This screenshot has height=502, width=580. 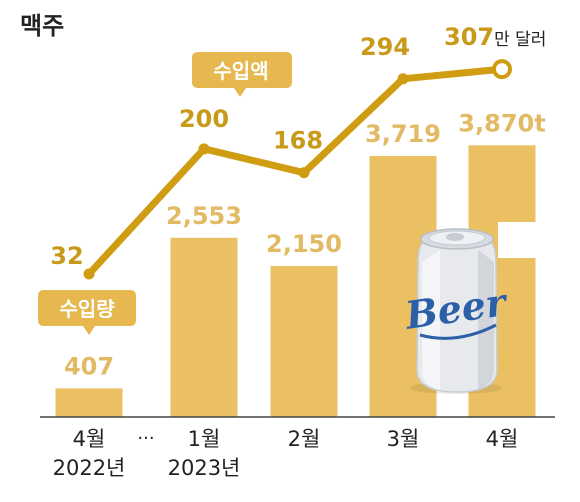 I want to click on beer-can-illustration: Beer, so click(x=456, y=311).